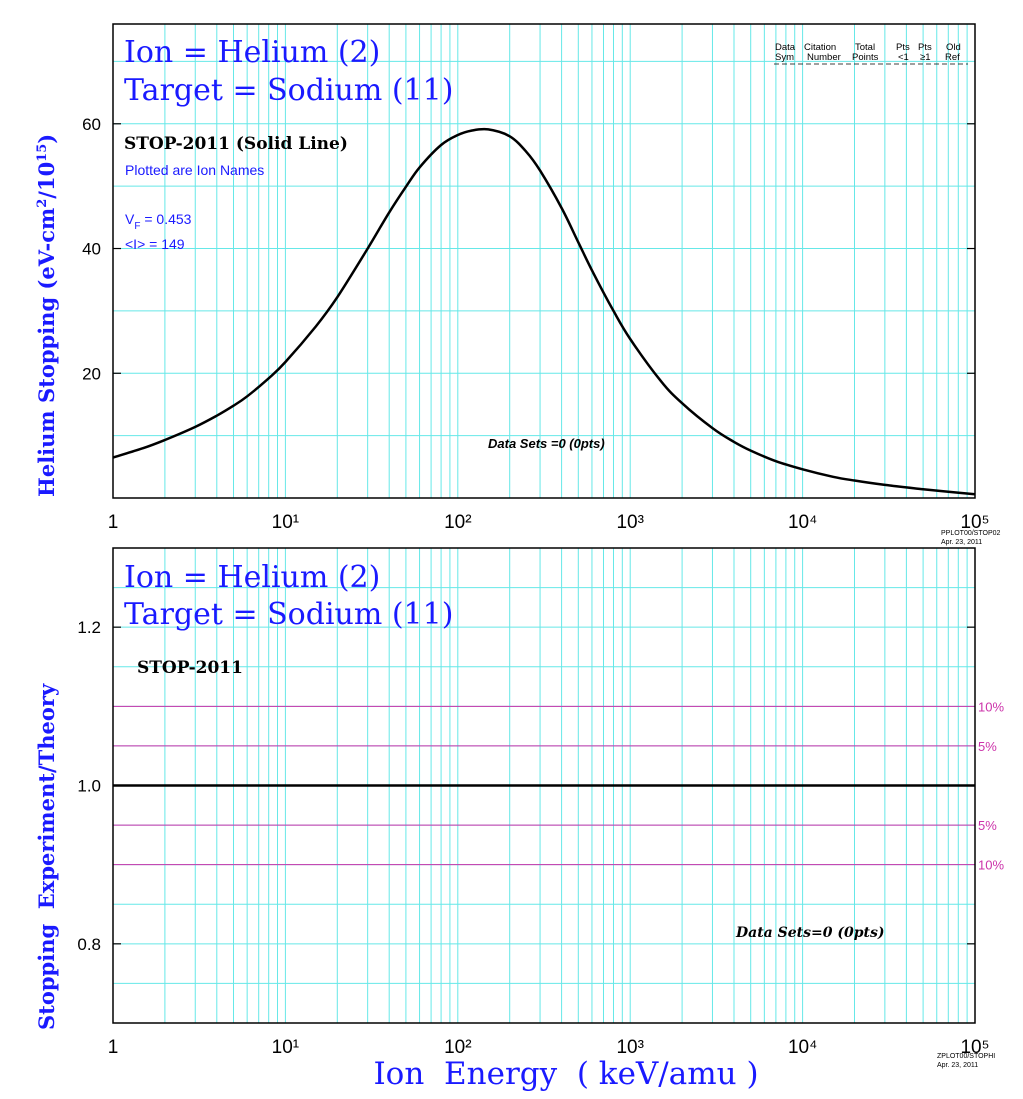 The width and height of the screenshot is (1023, 1099). I want to click on y-tick-label: 0.8, so click(89, 944).